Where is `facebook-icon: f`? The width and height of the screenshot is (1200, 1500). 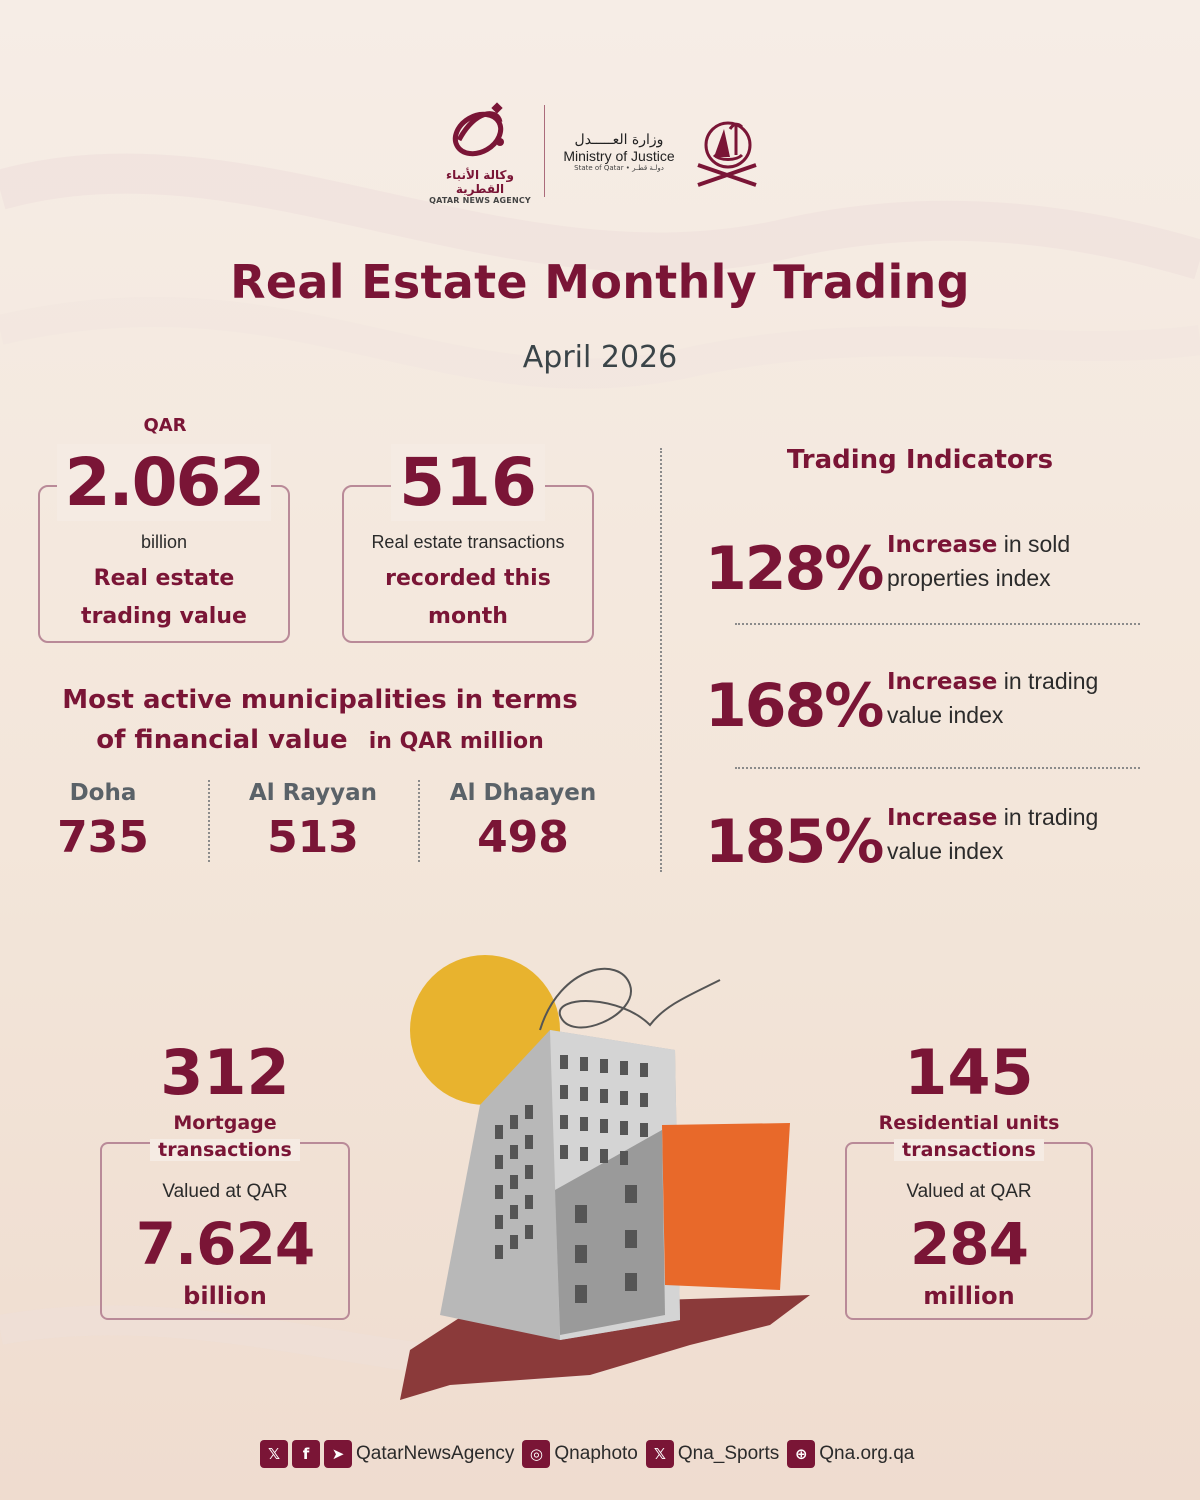
facebook-icon: f is located at coordinates (306, 1454).